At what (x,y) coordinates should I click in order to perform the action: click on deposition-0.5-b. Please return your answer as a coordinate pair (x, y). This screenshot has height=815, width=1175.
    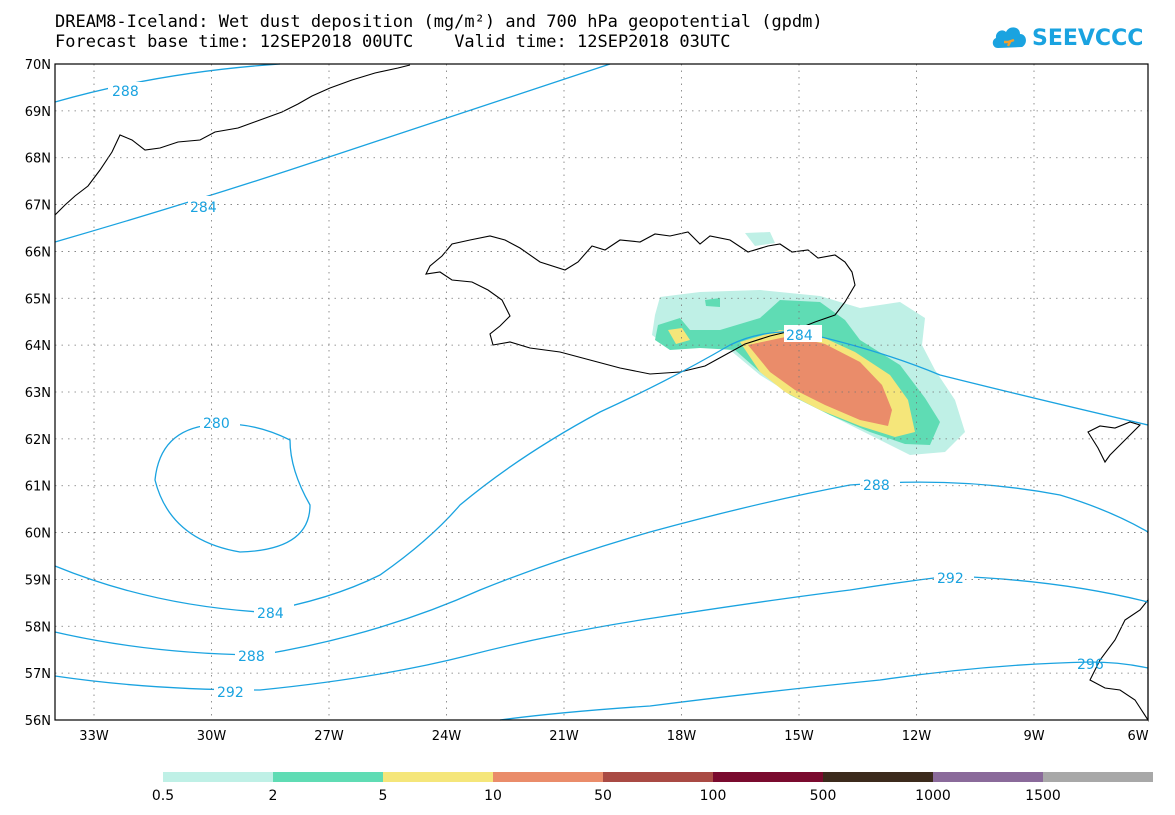
    Looking at the image, I should click on (760, 239).